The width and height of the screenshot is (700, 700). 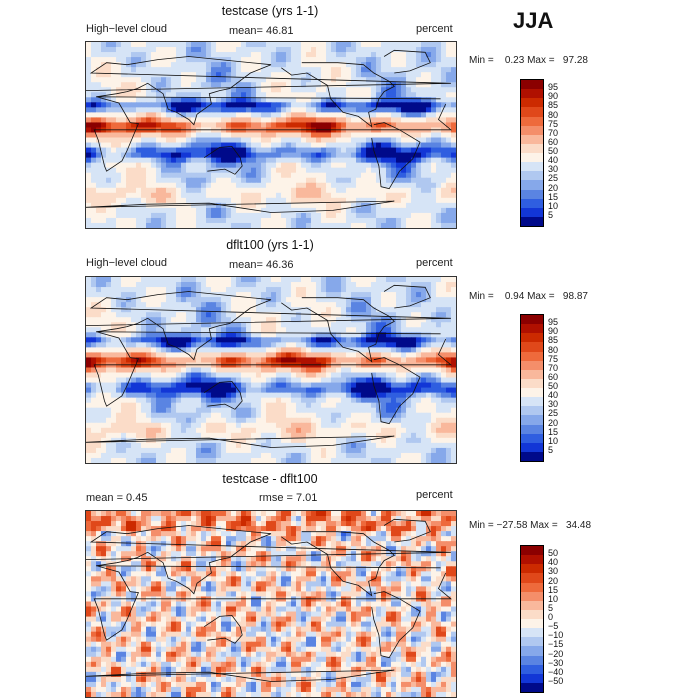 What do you see at coordinates (434, 29) in the screenshot?
I see `panel1-units: percent` at bounding box center [434, 29].